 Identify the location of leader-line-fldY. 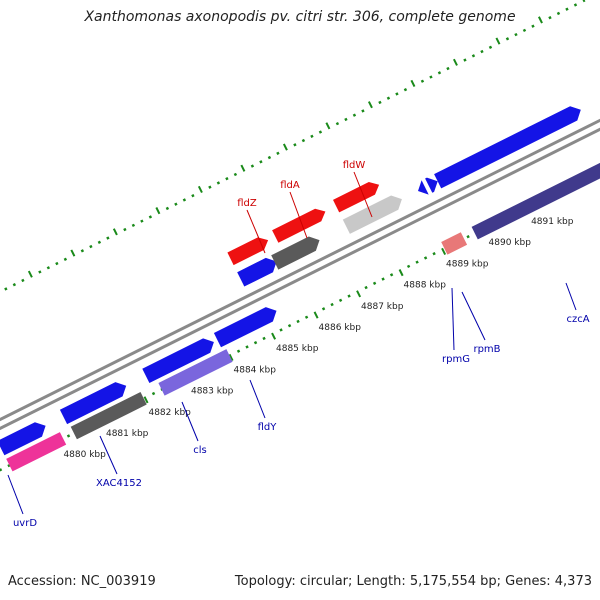
(257, 399).